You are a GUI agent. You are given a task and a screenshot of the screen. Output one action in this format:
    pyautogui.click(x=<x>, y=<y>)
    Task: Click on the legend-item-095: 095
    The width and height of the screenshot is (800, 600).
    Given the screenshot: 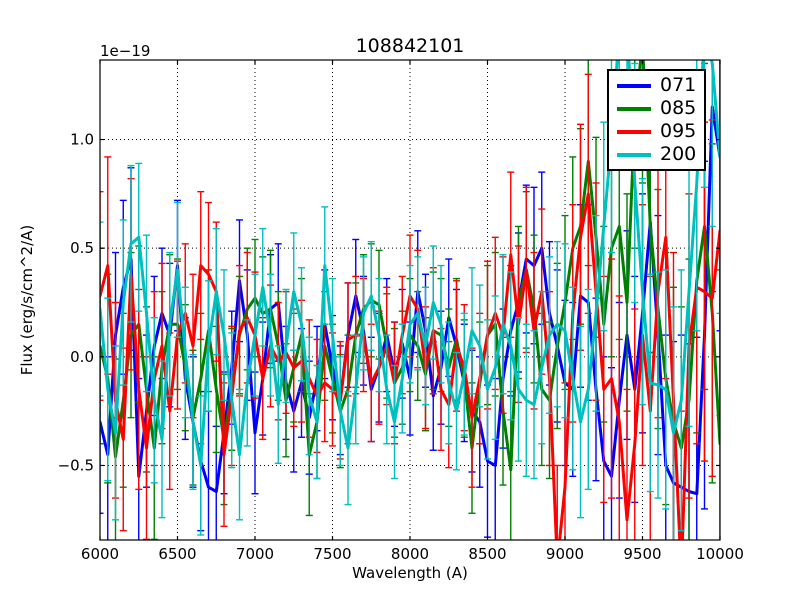 What is the action you would take?
    pyautogui.click(x=656, y=131)
    